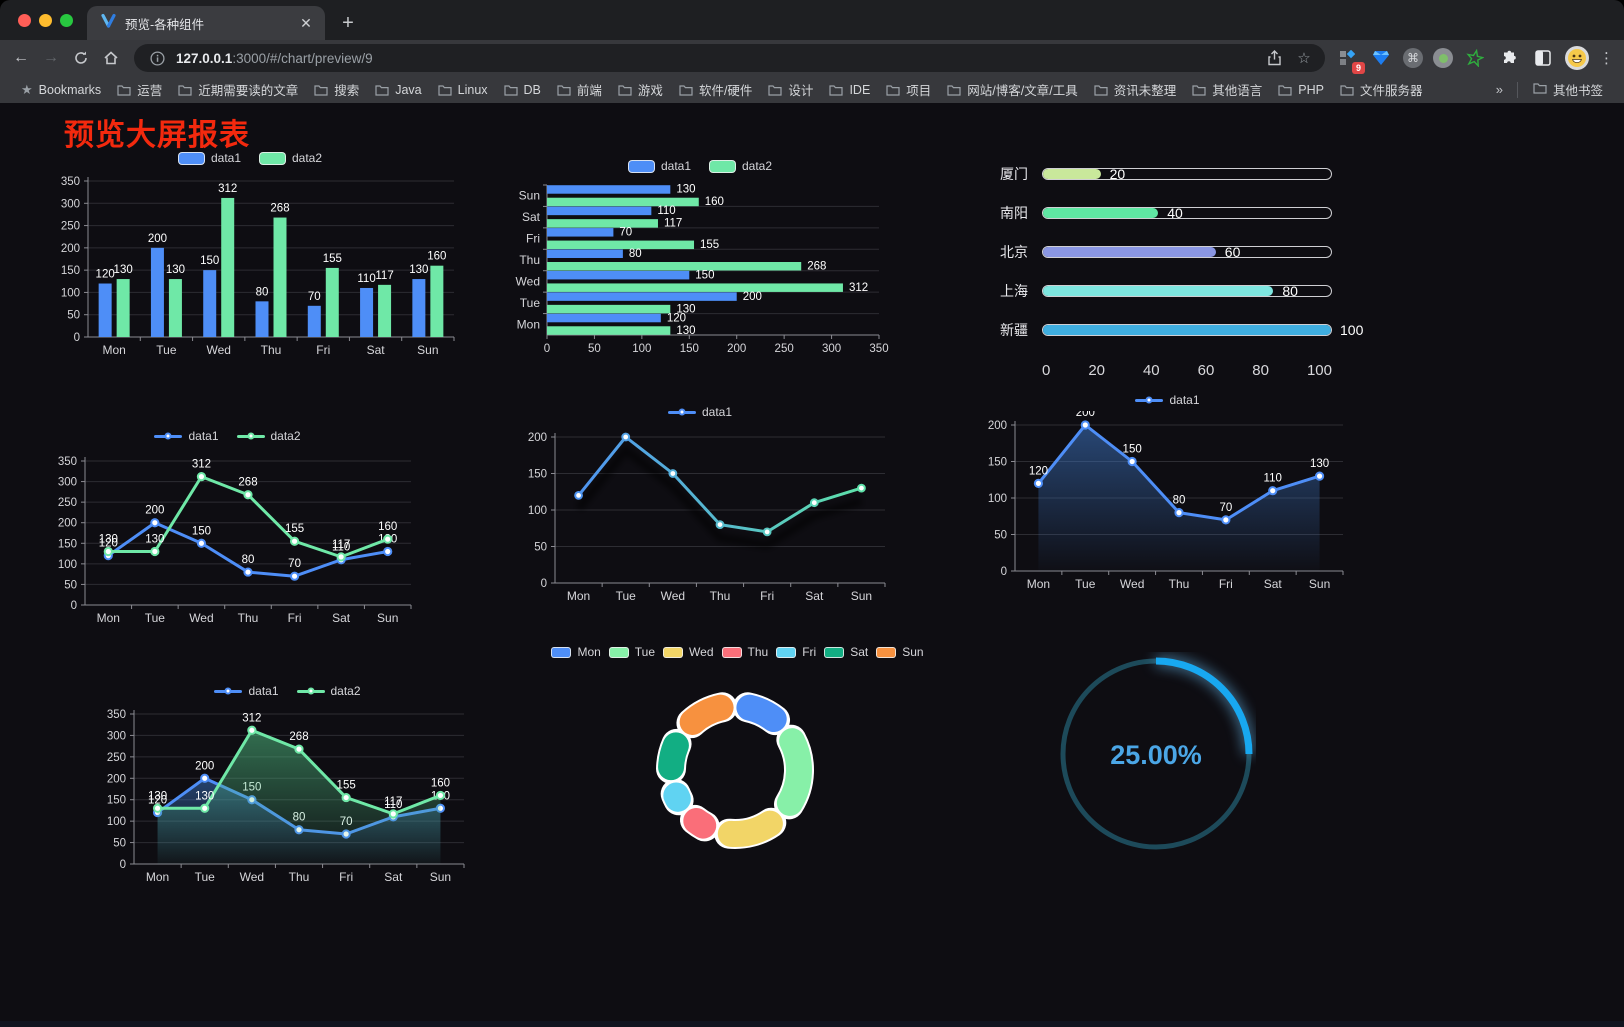  Describe the element at coordinates (398, 90) in the screenshot. I see `bookmark-folder-Java: Java` at that location.